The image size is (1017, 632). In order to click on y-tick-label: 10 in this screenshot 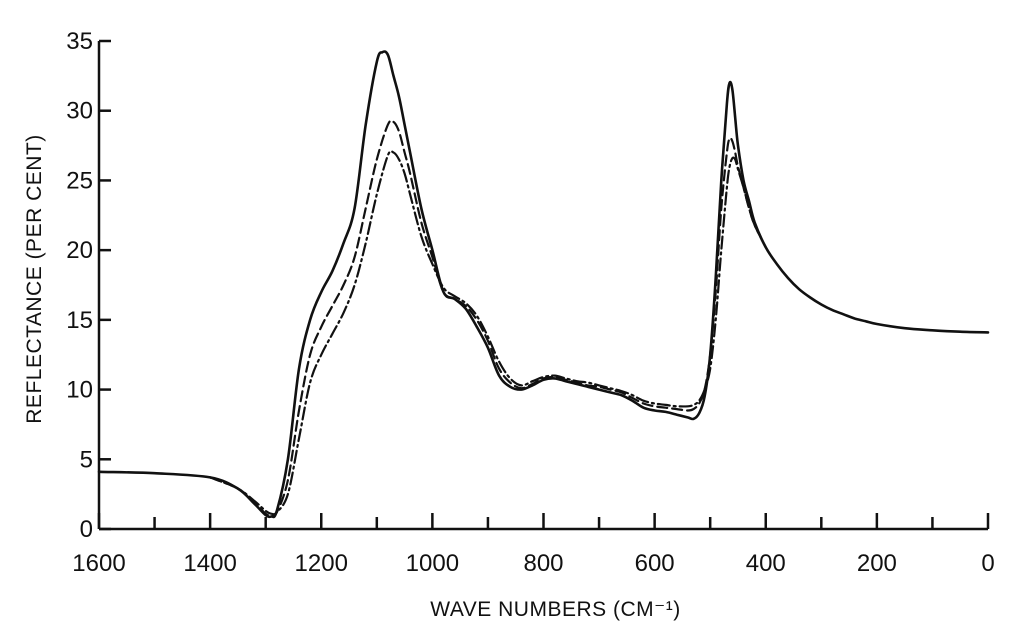, I will do `click(79, 390)`.